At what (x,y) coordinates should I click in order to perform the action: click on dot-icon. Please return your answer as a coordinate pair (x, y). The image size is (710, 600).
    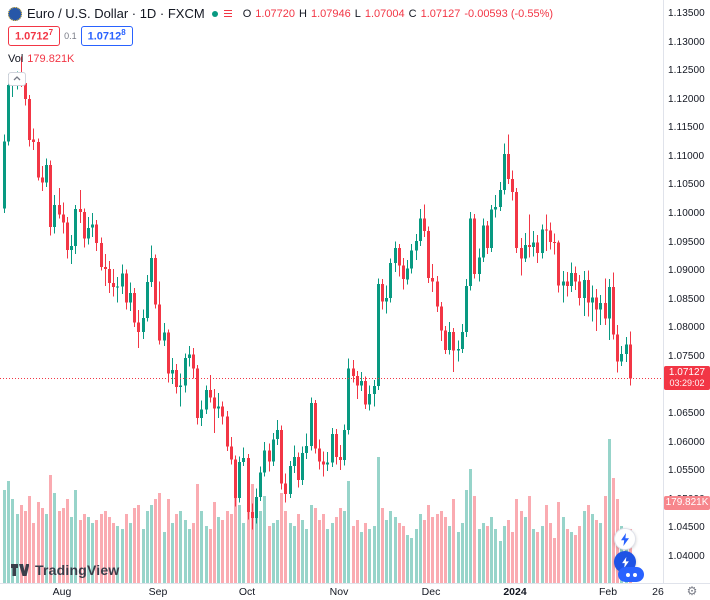
    Looking at the image, I should click on (634, 574).